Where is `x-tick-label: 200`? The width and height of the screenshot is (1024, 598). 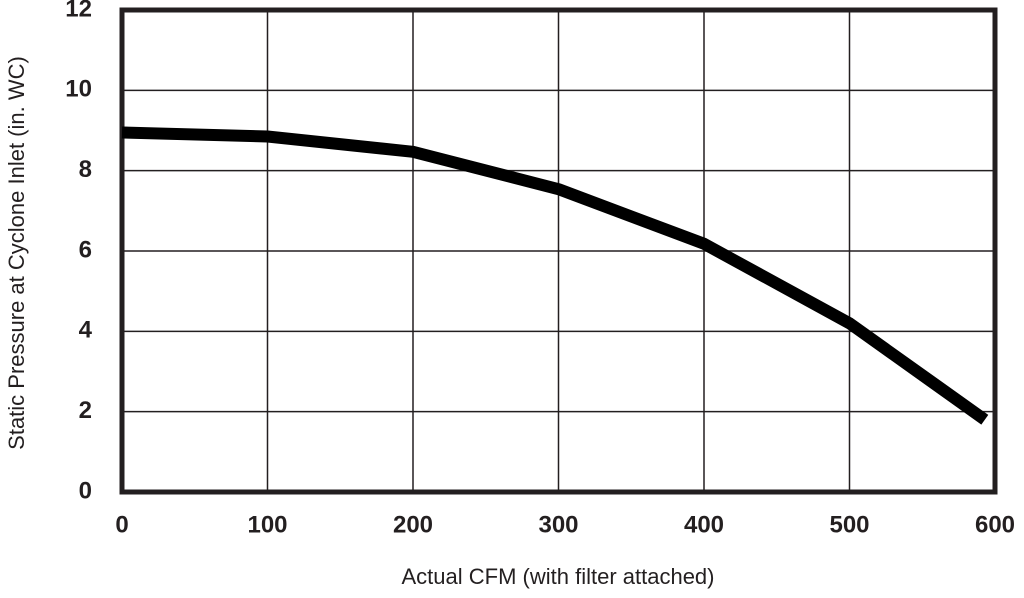 x-tick-label: 200 is located at coordinates (413, 524).